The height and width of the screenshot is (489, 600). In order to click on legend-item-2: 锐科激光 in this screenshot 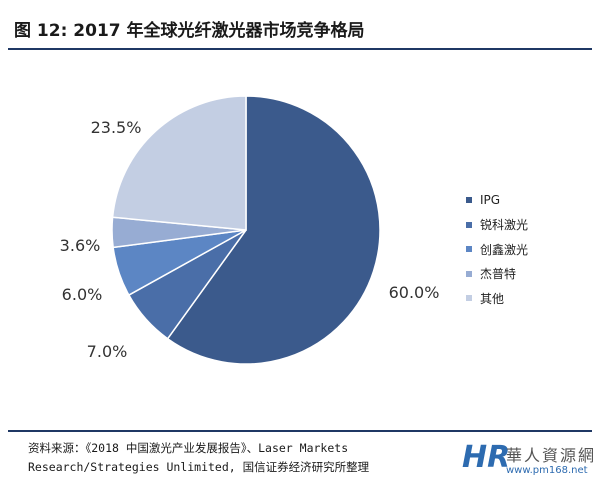, I will do `click(497, 225)`.